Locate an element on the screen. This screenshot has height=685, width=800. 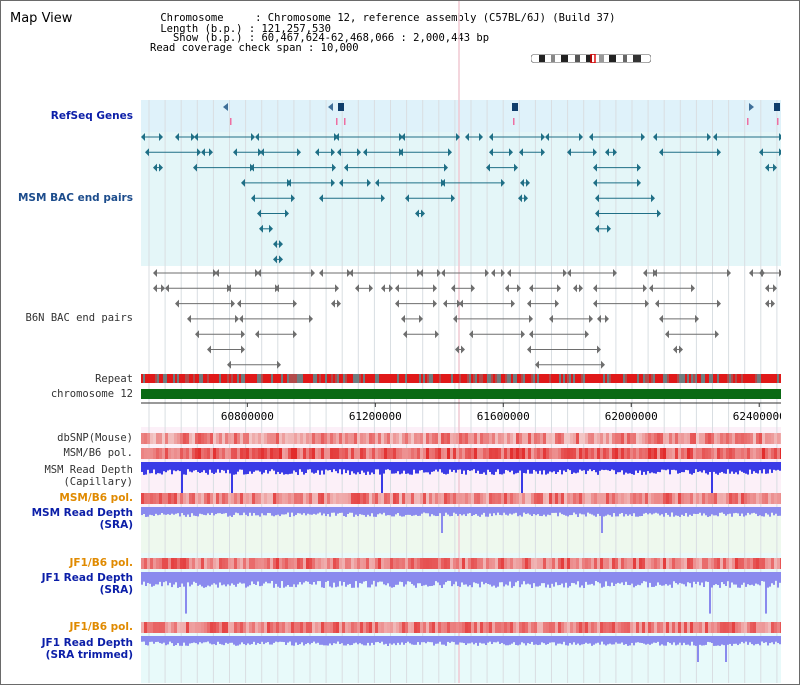
label-refseq-genes: RefSeq Genes is located at coordinates (91, 116).